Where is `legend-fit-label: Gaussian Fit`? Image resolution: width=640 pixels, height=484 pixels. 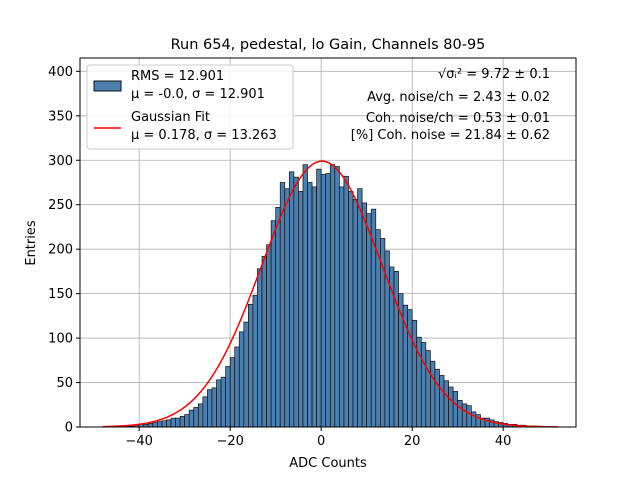 legend-fit-label: Gaussian Fit is located at coordinates (170, 117).